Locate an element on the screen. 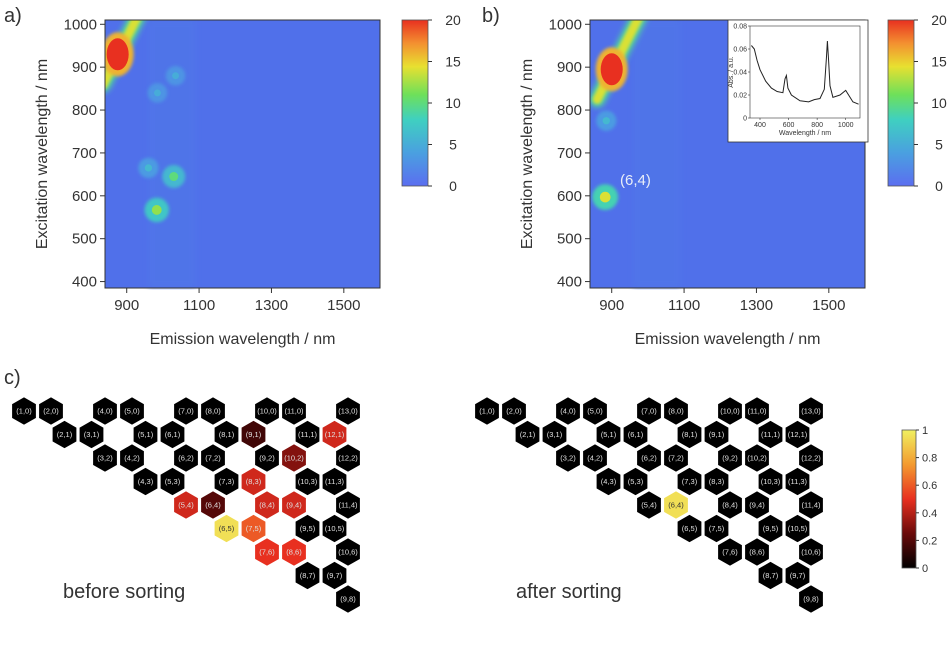 The height and width of the screenshot is (647, 948). plot-frame is located at coordinates (727, 154).